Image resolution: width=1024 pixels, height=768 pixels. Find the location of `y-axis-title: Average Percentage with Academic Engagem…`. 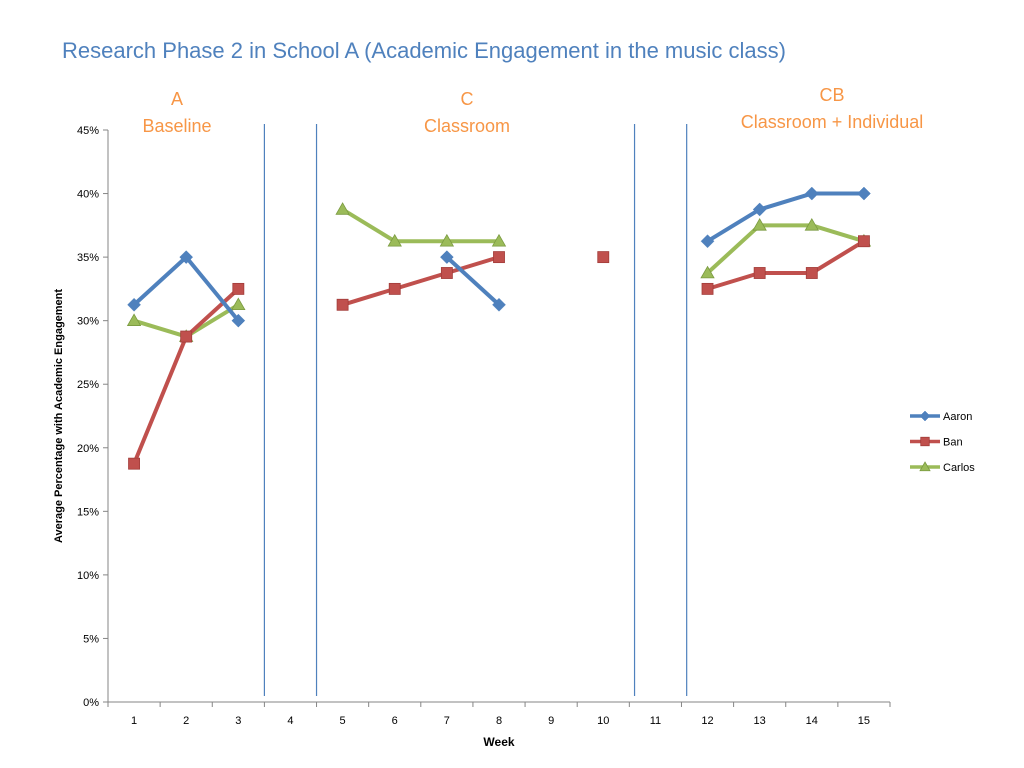

y-axis-title: Average Percentage with Academic Engagem… is located at coordinates (59, 416).